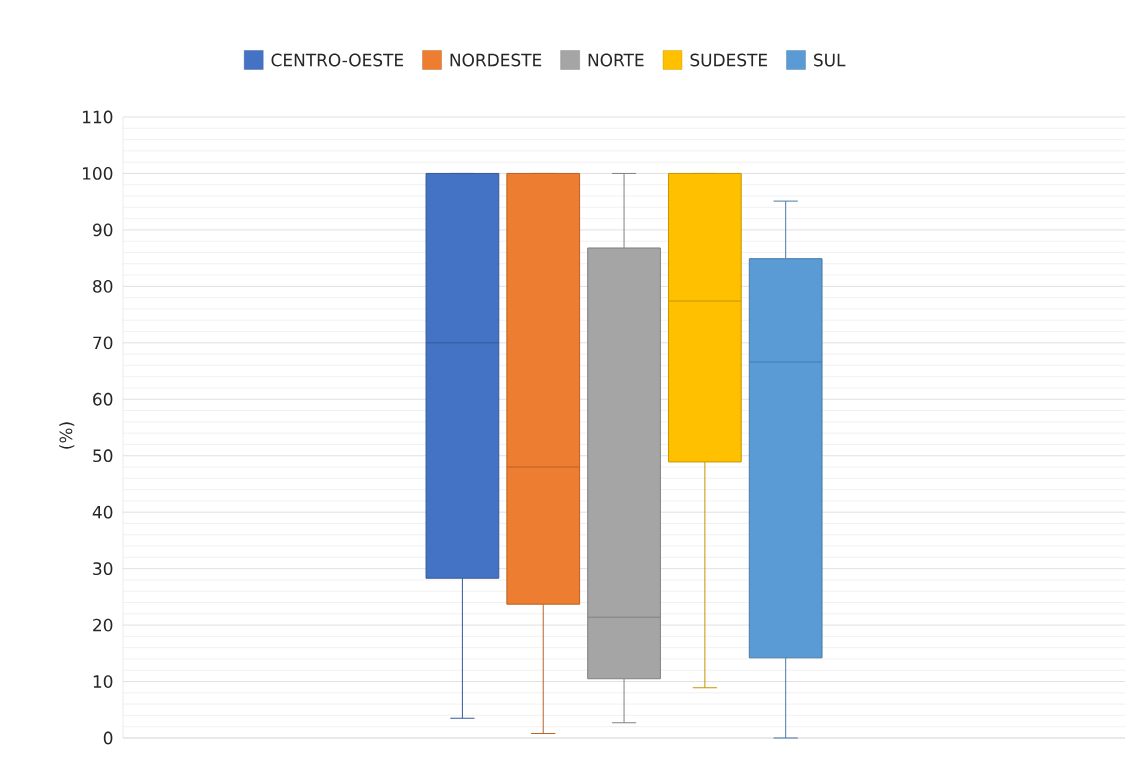 The height and width of the screenshot is (760, 1129). What do you see at coordinates (102, 230) in the screenshot?
I see `y-tick-label: 90` at bounding box center [102, 230].